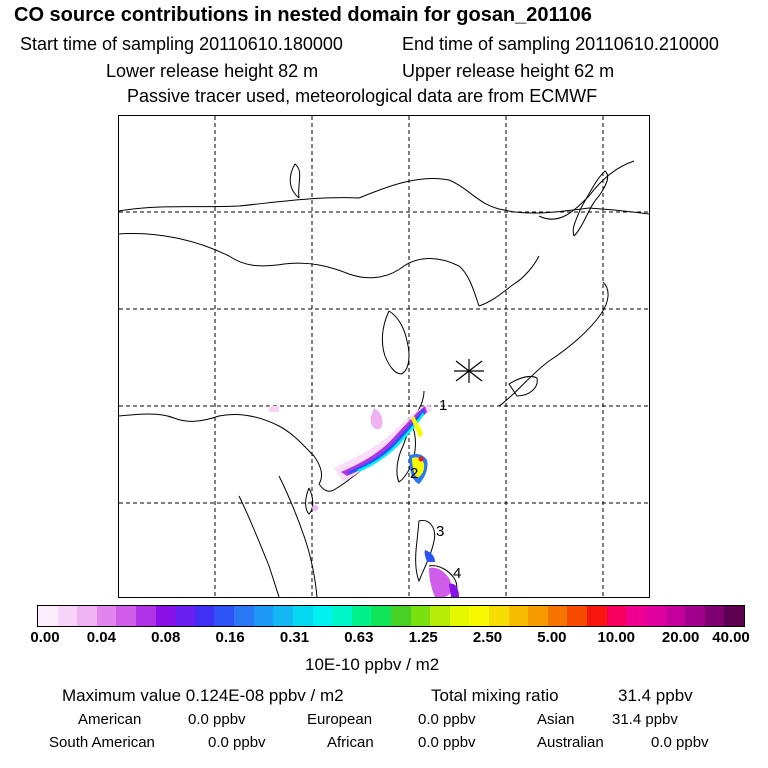 The image size is (768, 768). Describe the element at coordinates (495, 695) in the screenshot. I see `total-mixing-label: Total mixing ratio` at that location.